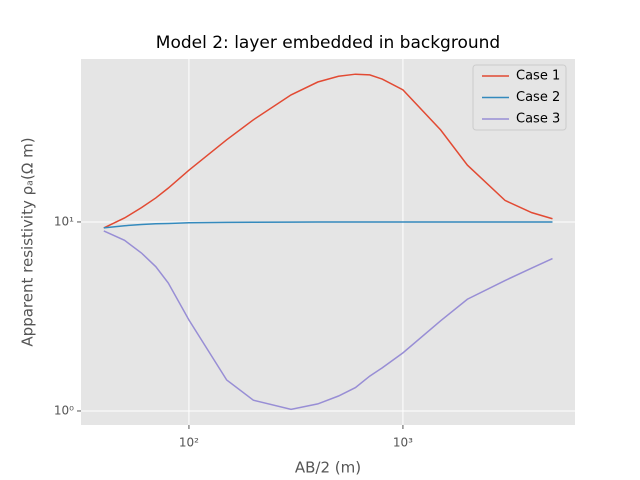 This screenshot has height=480, width=640. I want to click on y-tick-label: 10¹, so click(64, 221).